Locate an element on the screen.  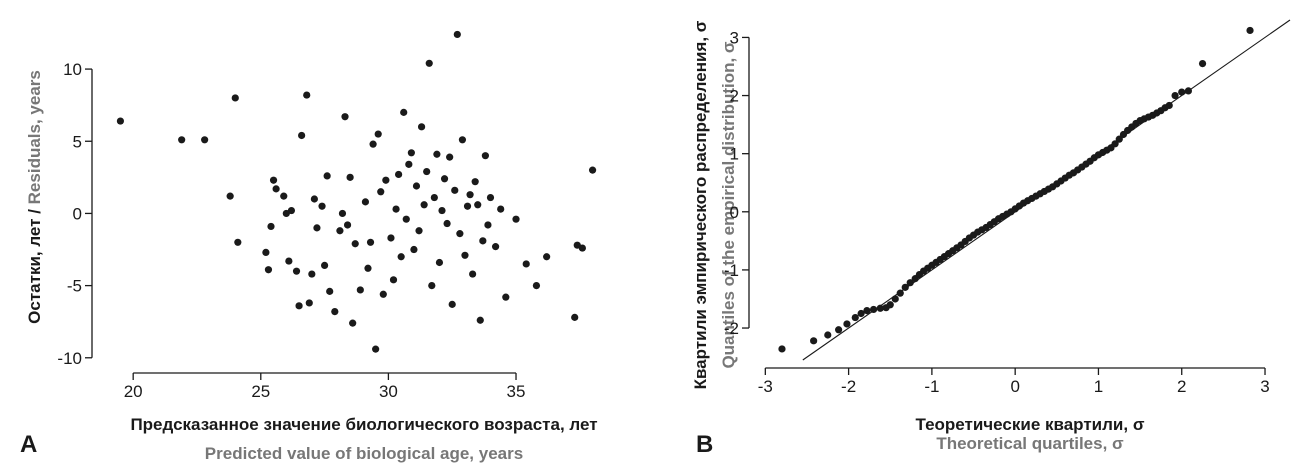
panel-b-y-axis-label: Квартили эмпирического распределения, σ is located at coordinates (700, 204).